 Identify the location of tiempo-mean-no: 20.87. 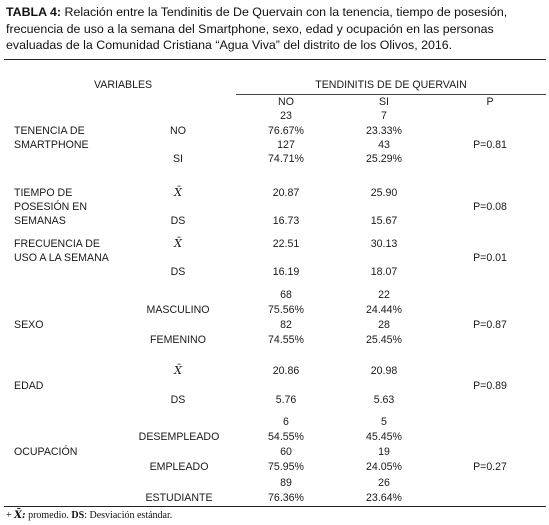
(286, 193).